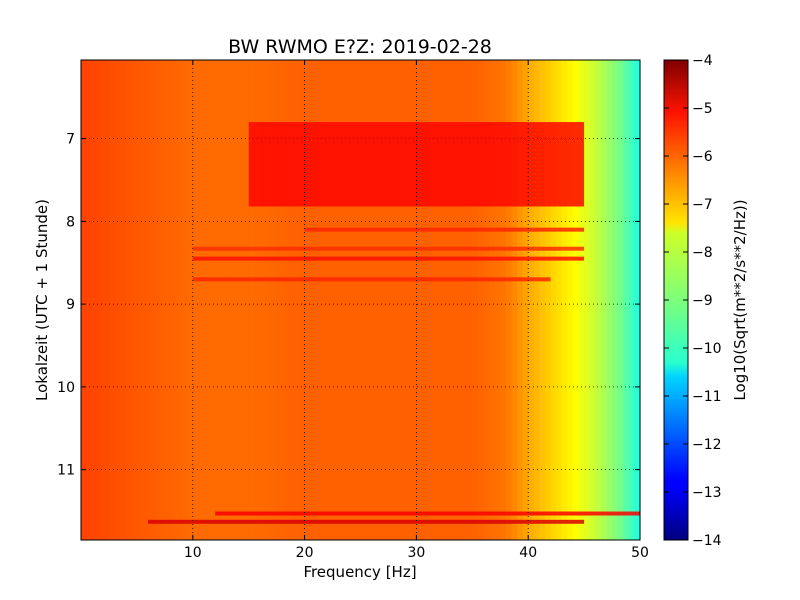 This screenshot has width=800, height=600. What do you see at coordinates (416, 553) in the screenshot?
I see `x-tick-label: 30` at bounding box center [416, 553].